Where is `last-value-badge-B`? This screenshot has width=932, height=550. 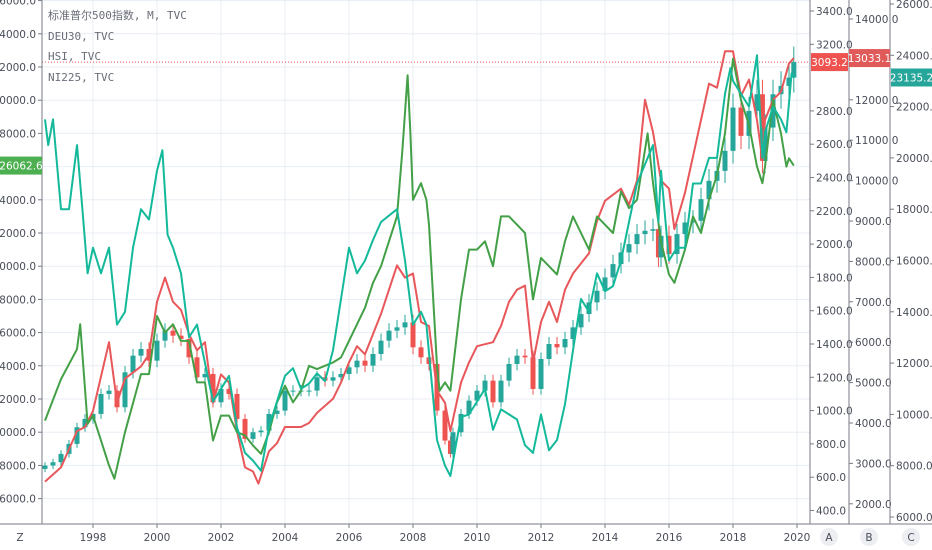
last-value-badge-B is located at coordinates (869, 58).